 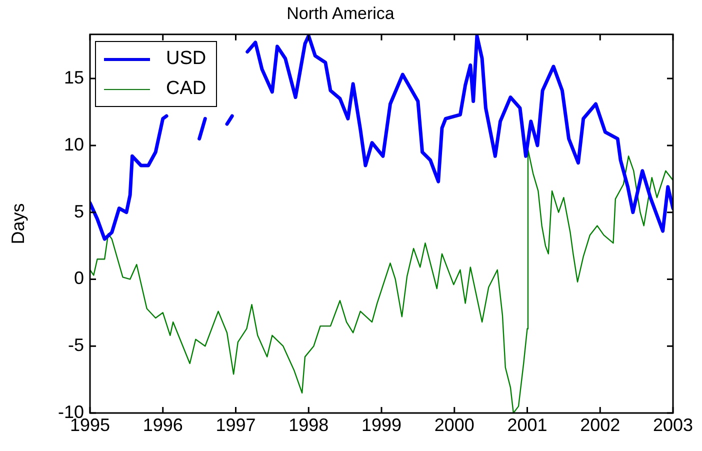 I want to click on y-tick-label: 5, so click(x=79, y=211).